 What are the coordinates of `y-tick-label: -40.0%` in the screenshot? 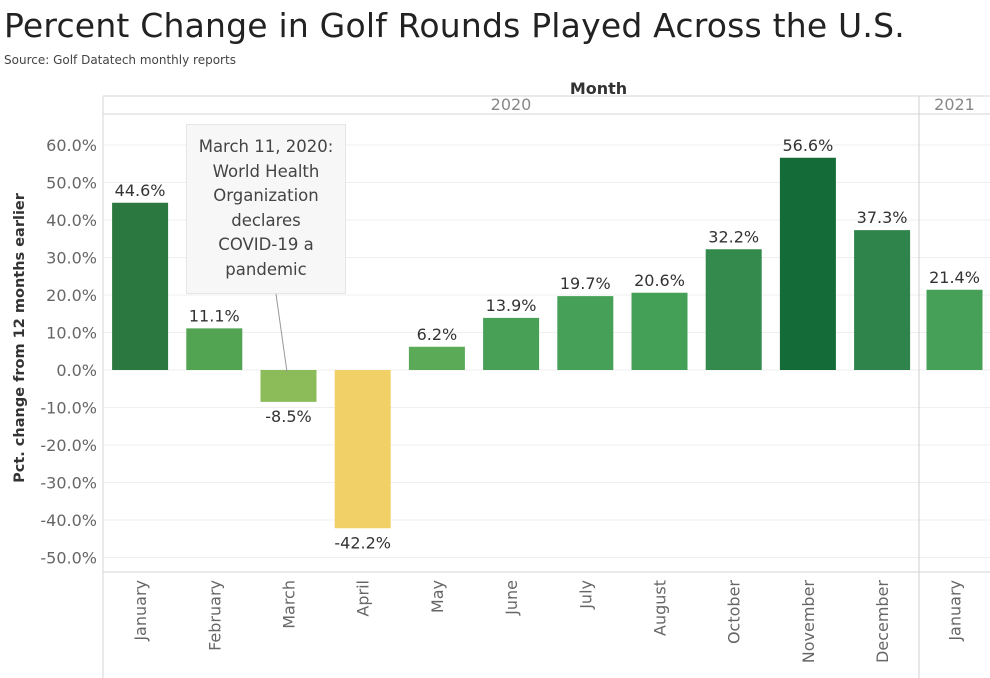 It's located at (68, 520).